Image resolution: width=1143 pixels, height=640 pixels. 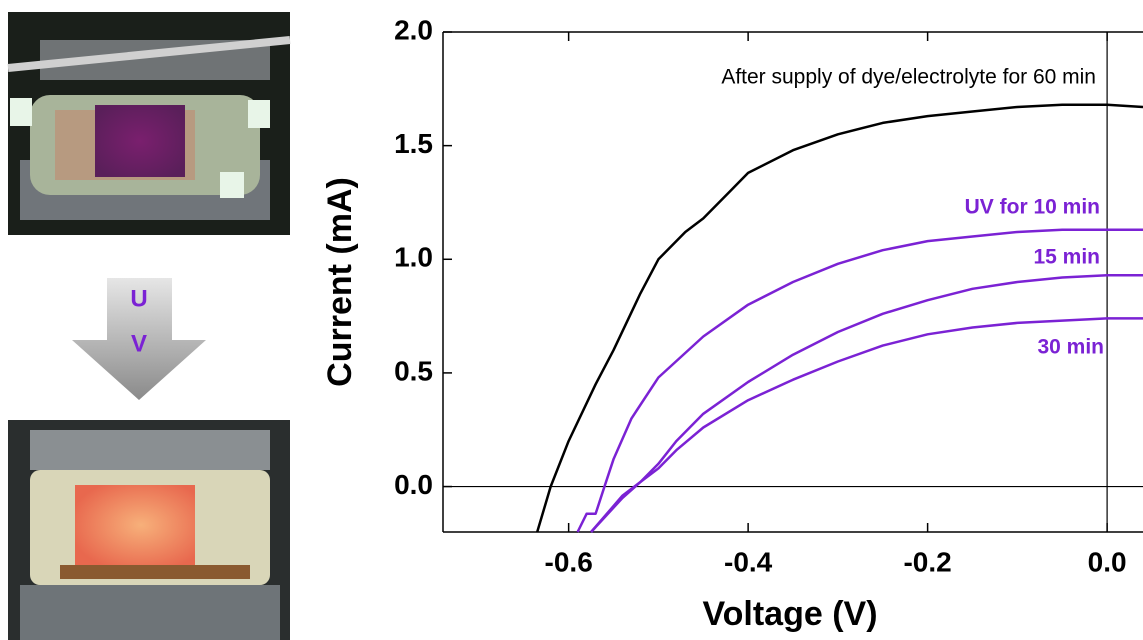 I want to click on y-tick-label: 1.0, so click(x=413, y=257).